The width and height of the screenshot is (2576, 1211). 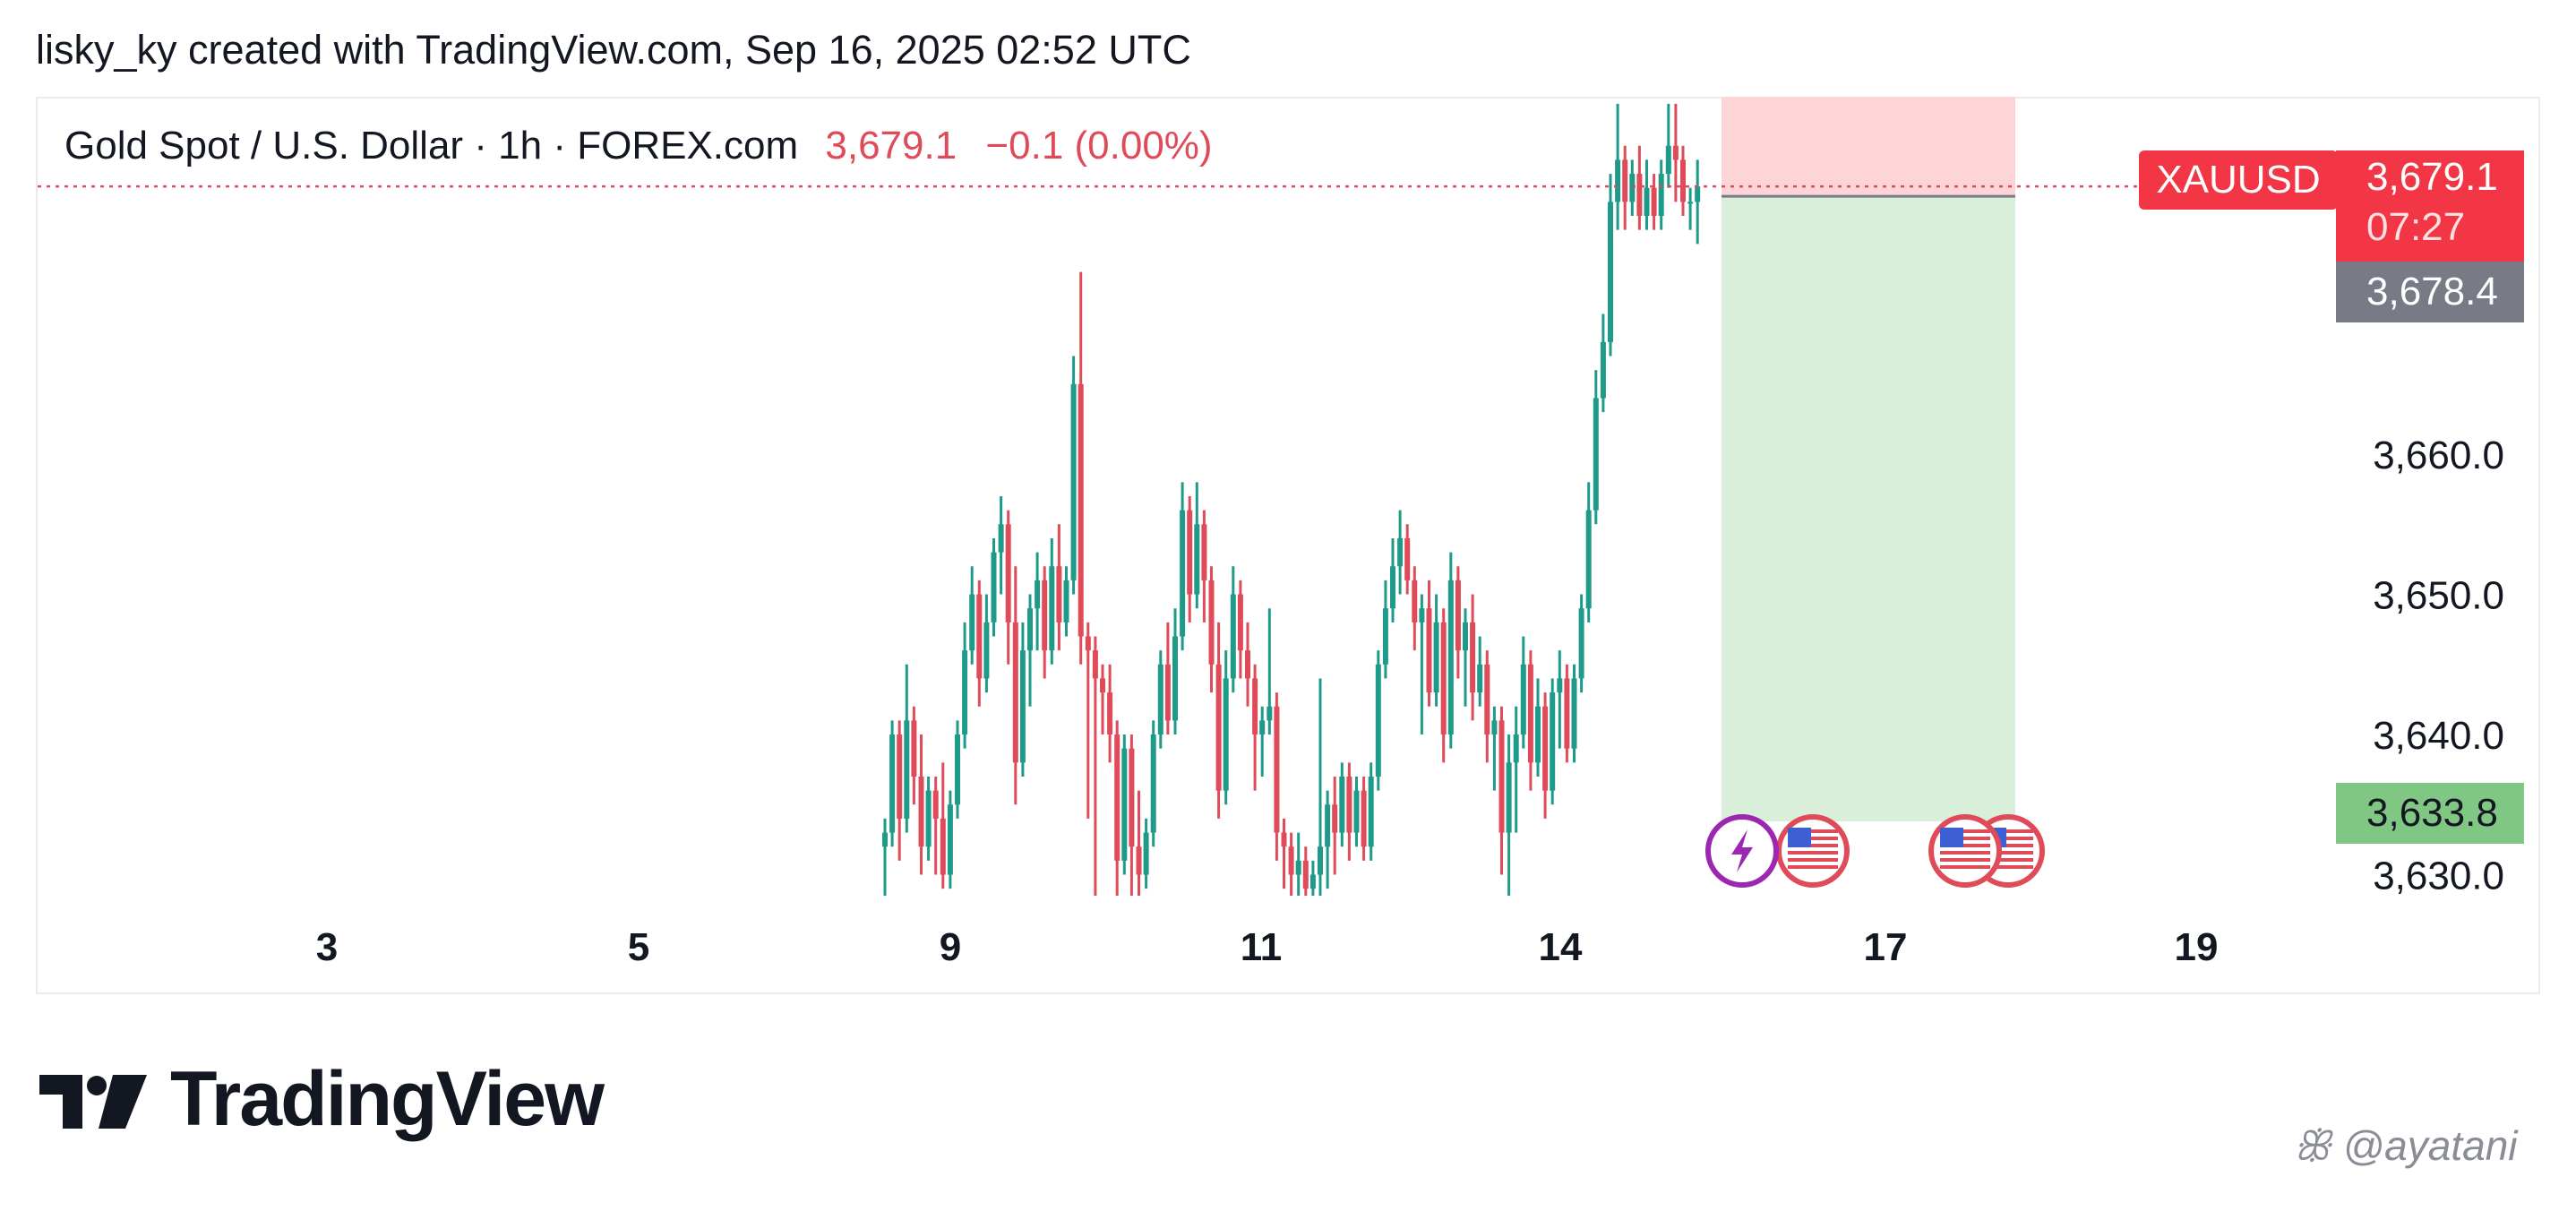 What do you see at coordinates (2438, 596) in the screenshot?
I see `y-tick-label: 3,650.0` at bounding box center [2438, 596].